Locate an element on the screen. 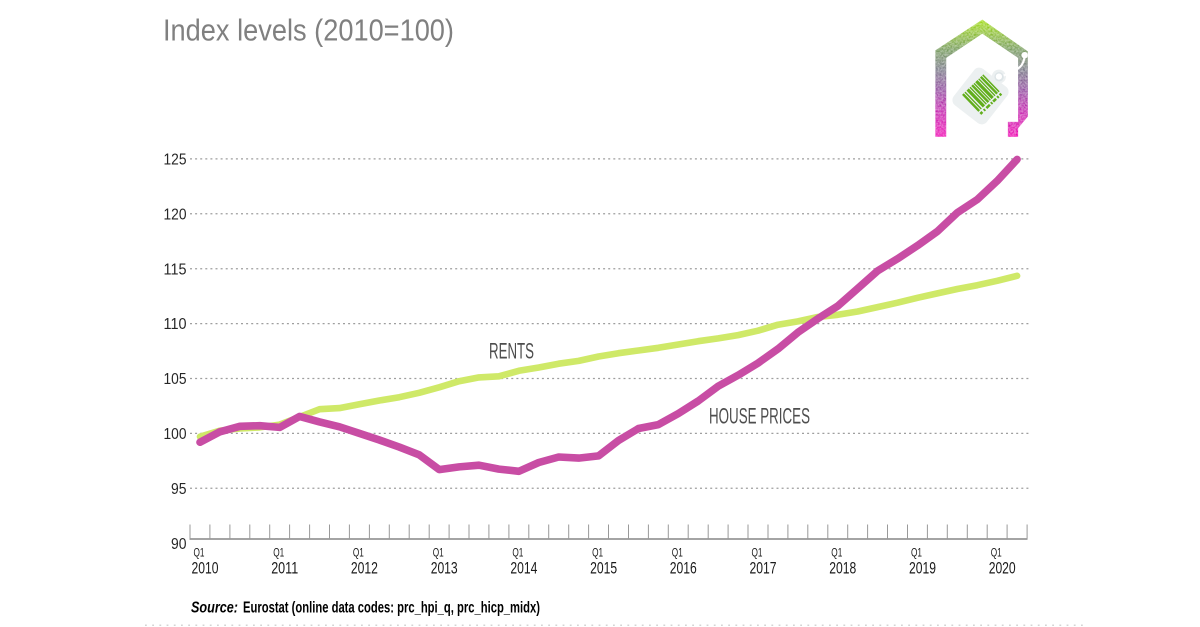  svg-text: 2012 is located at coordinates (364, 569).